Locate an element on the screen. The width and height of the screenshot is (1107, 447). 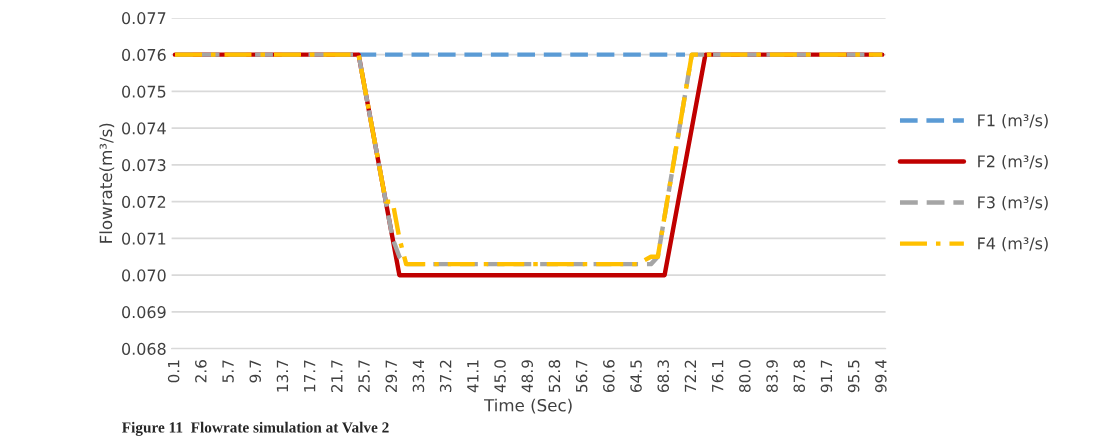
x-tick-label: 37.2 is located at coordinates (445, 376).